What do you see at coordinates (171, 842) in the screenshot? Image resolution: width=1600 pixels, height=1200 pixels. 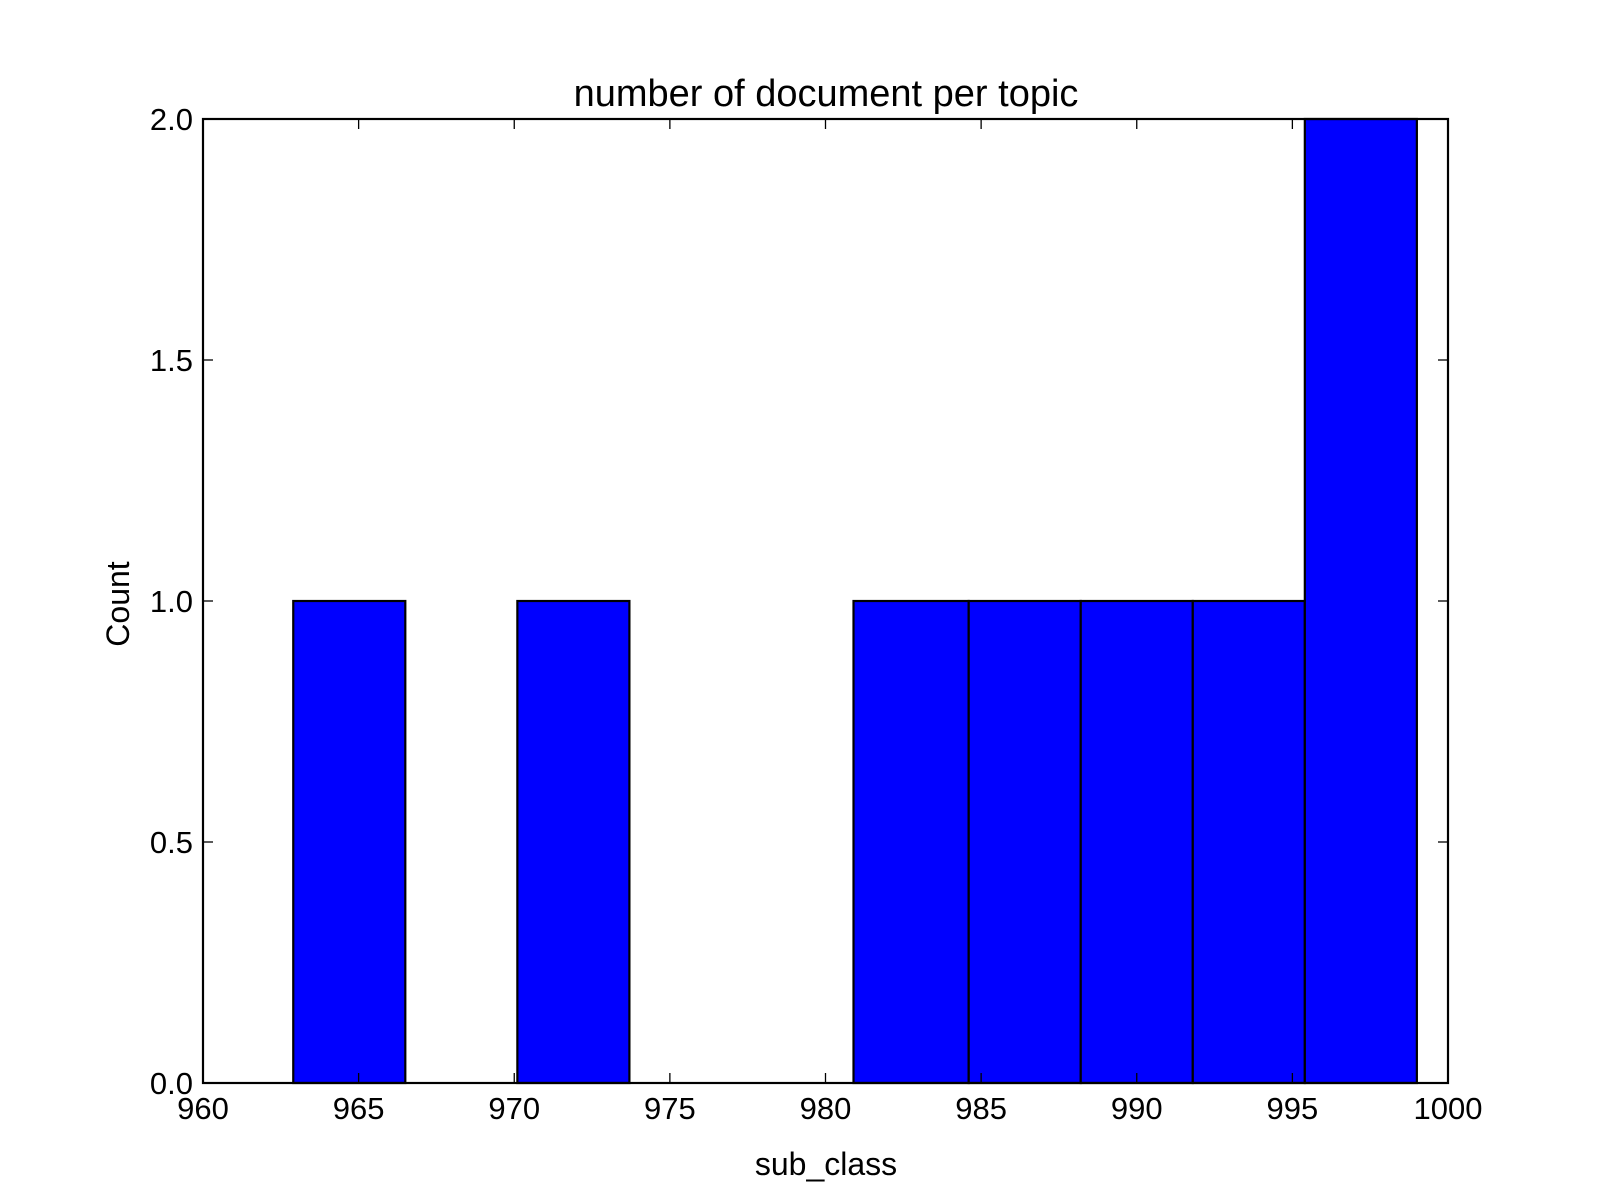 I see `y-tick-label-0.5: 0.5` at bounding box center [171, 842].